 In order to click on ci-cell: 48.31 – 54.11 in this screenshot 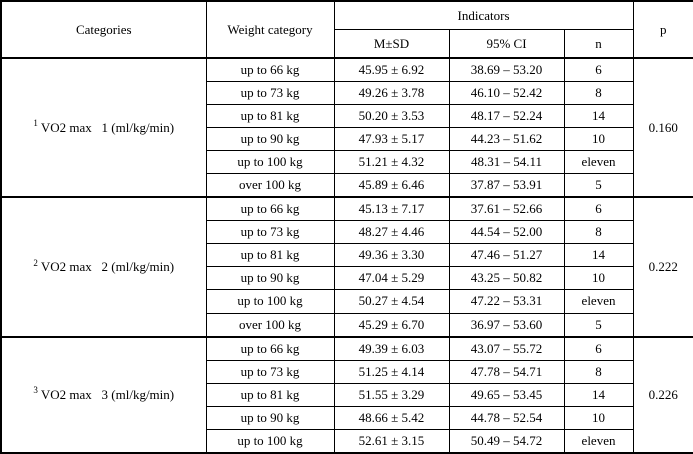, I will do `click(506, 162)`.